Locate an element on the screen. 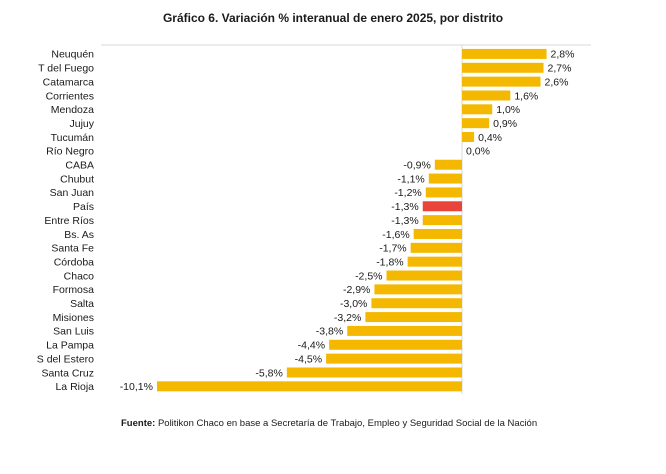  data-label: -0,9% is located at coordinates (416, 166).